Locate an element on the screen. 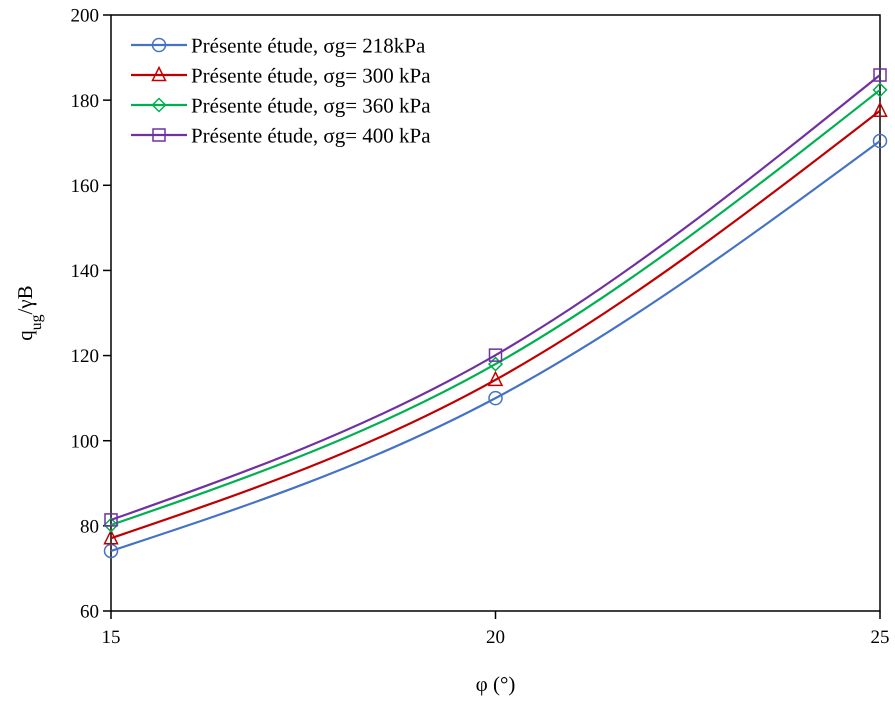 This screenshot has height=702, width=895. y-tick-label: 100 is located at coordinates (84, 441).